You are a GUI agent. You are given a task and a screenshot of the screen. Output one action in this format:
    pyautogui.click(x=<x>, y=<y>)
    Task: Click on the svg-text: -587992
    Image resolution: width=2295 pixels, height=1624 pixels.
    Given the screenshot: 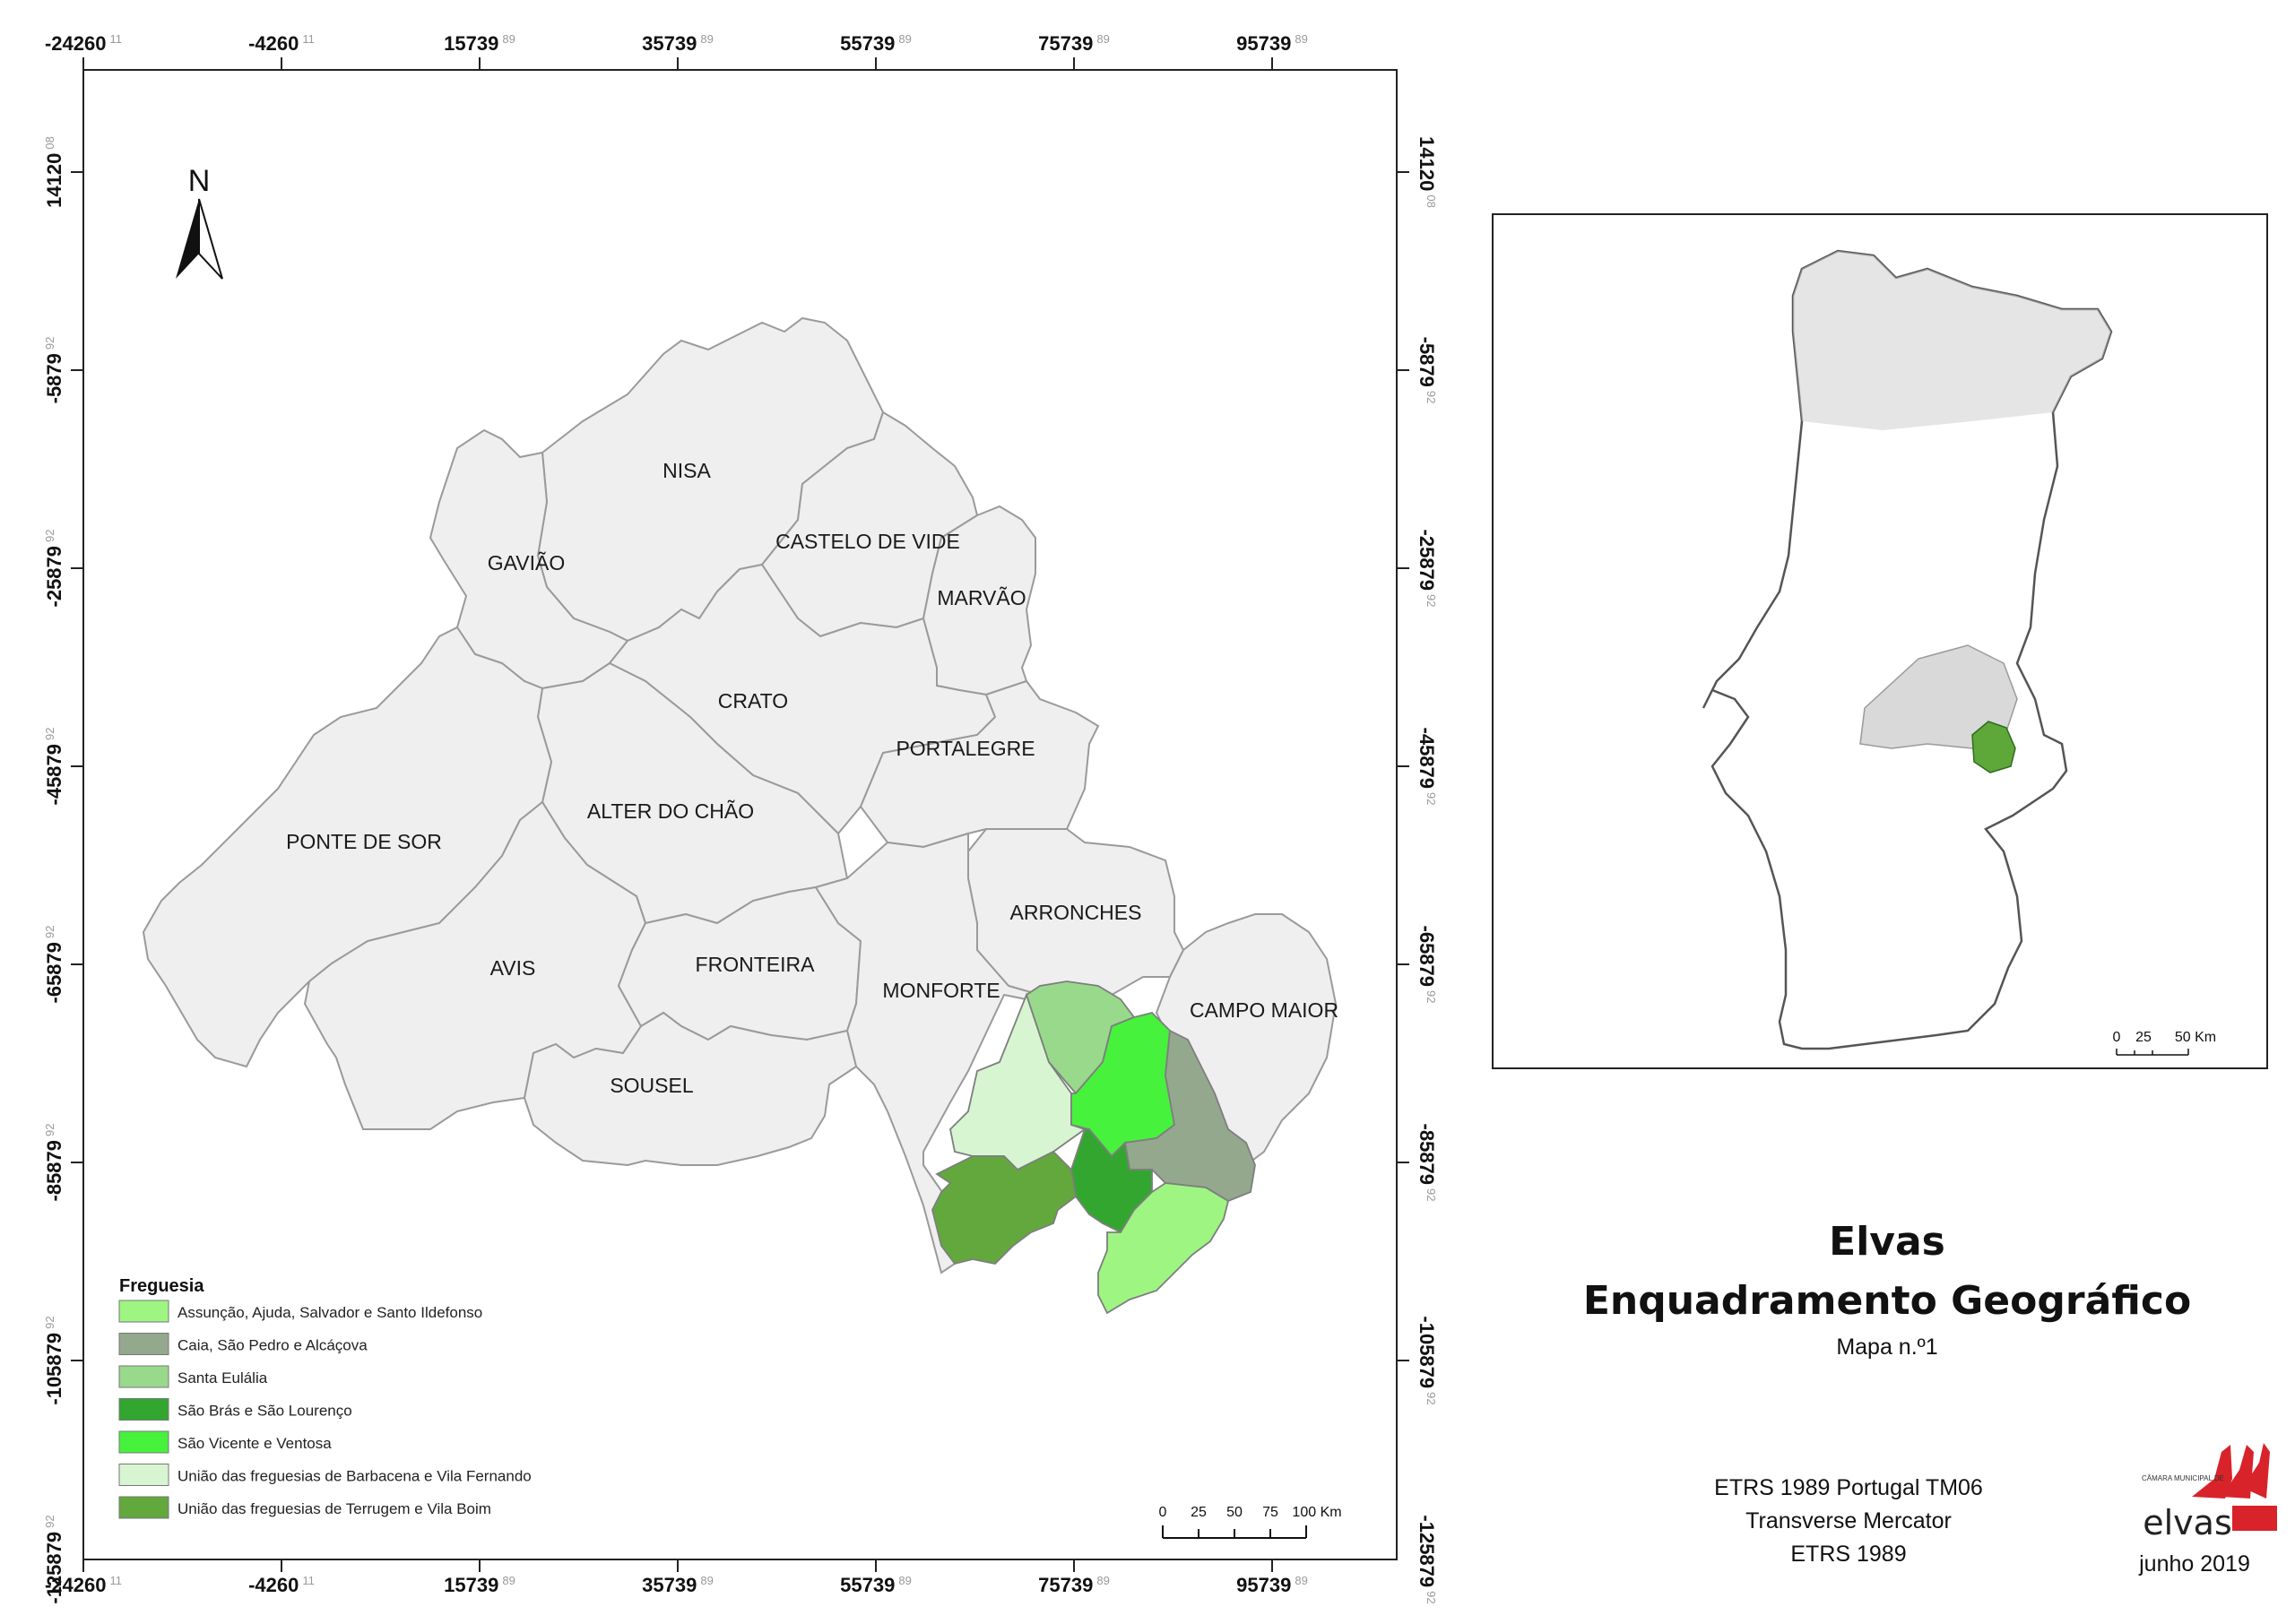 What is the action you would take?
    pyautogui.click(x=54, y=370)
    